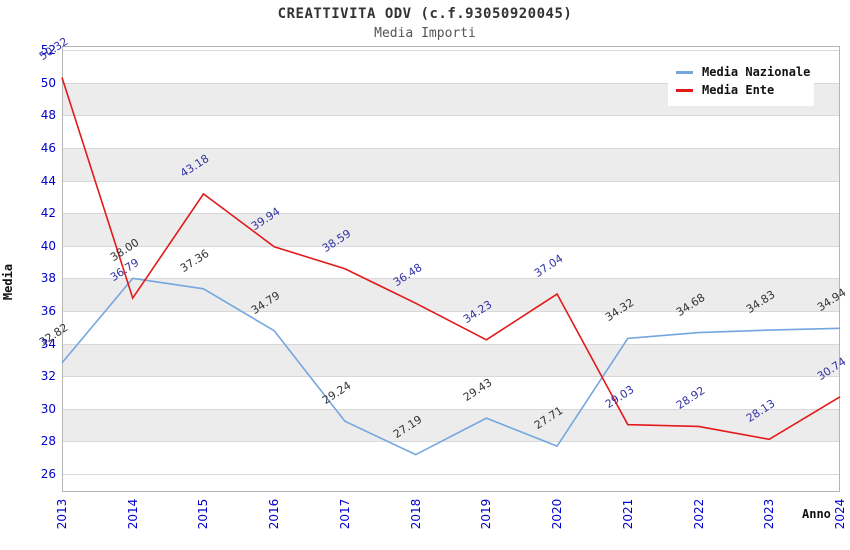  Describe the element at coordinates (816, 514) in the screenshot. I see `x-axis-title: Anno` at that location.